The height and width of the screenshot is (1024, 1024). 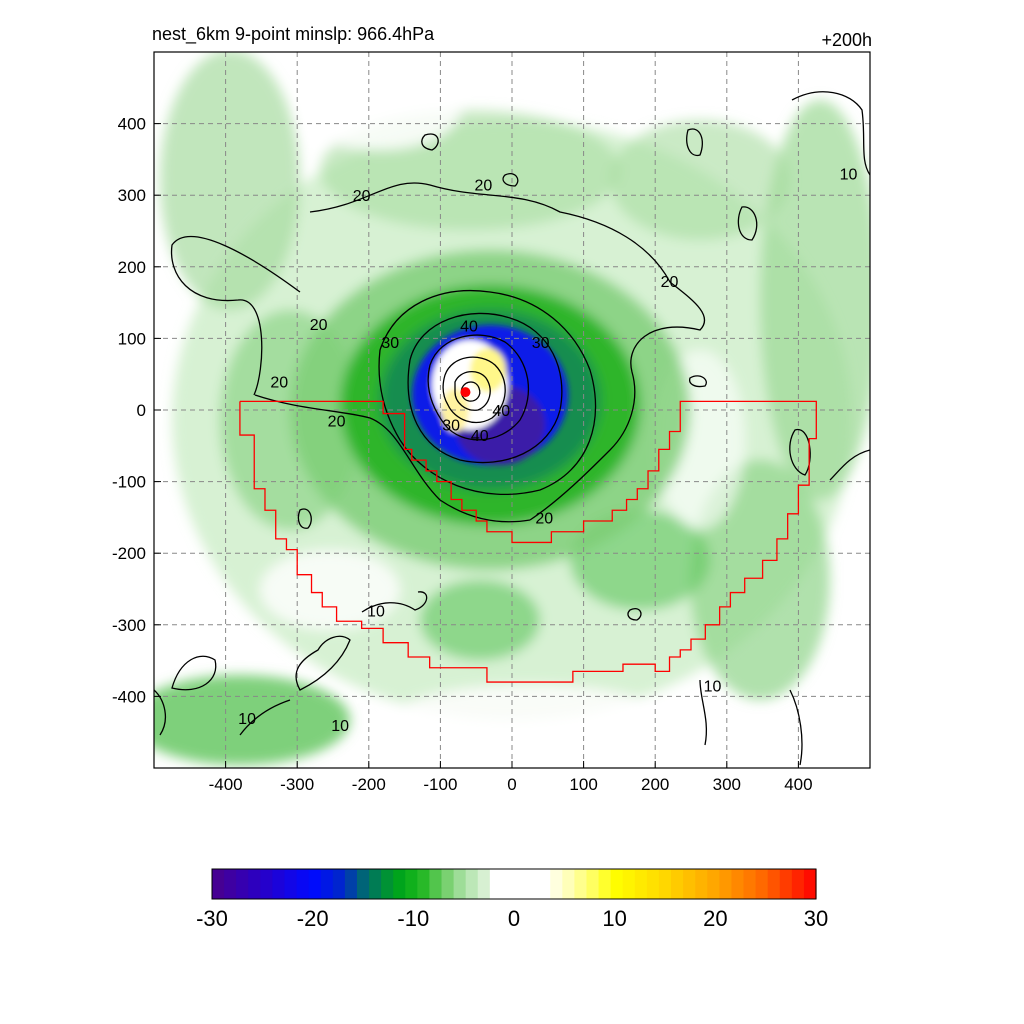 What do you see at coordinates (655, 784) in the screenshot?
I see `x-tick-label: 200` at bounding box center [655, 784].